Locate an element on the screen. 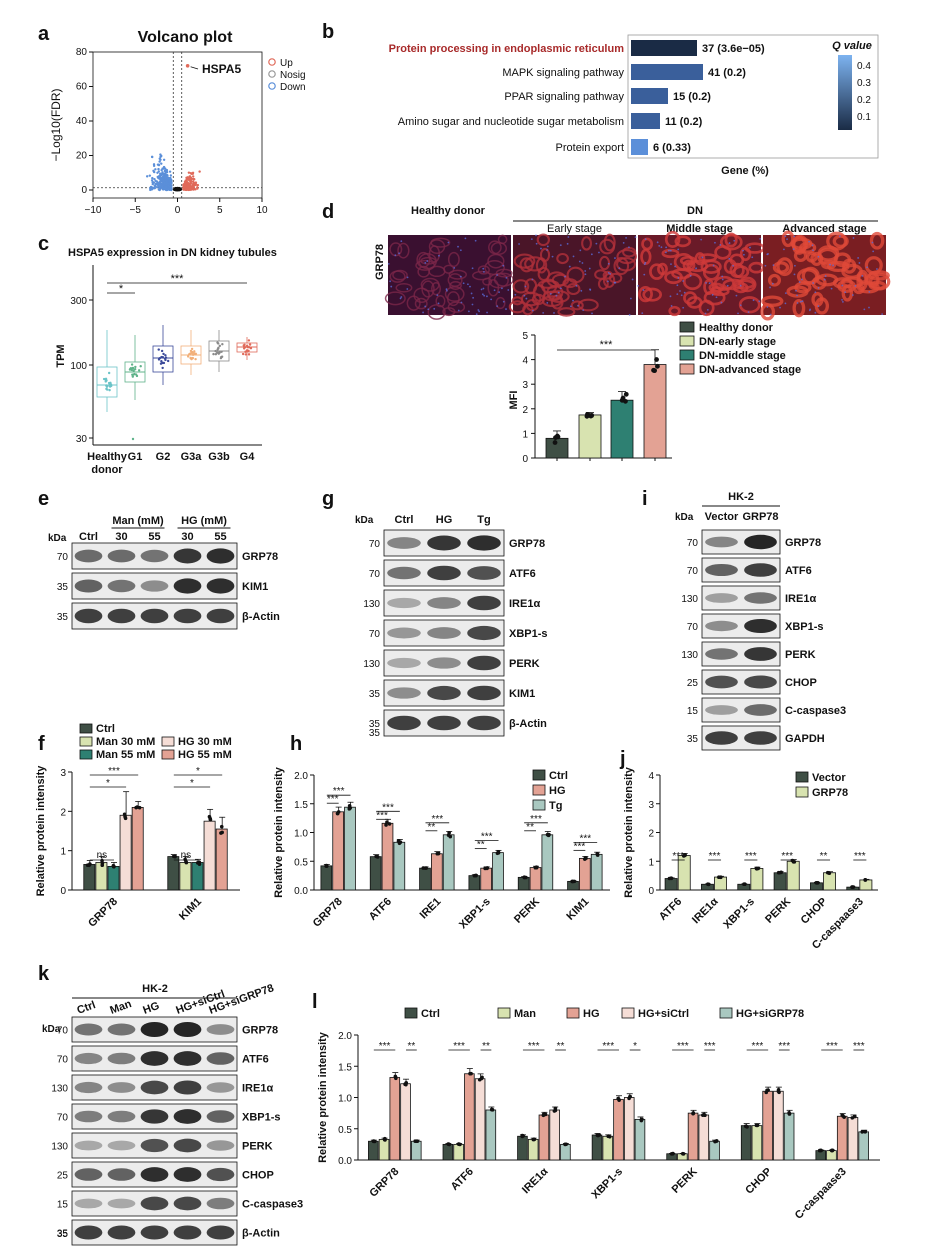  sig-label: ** is located at coordinates (561, 1046).